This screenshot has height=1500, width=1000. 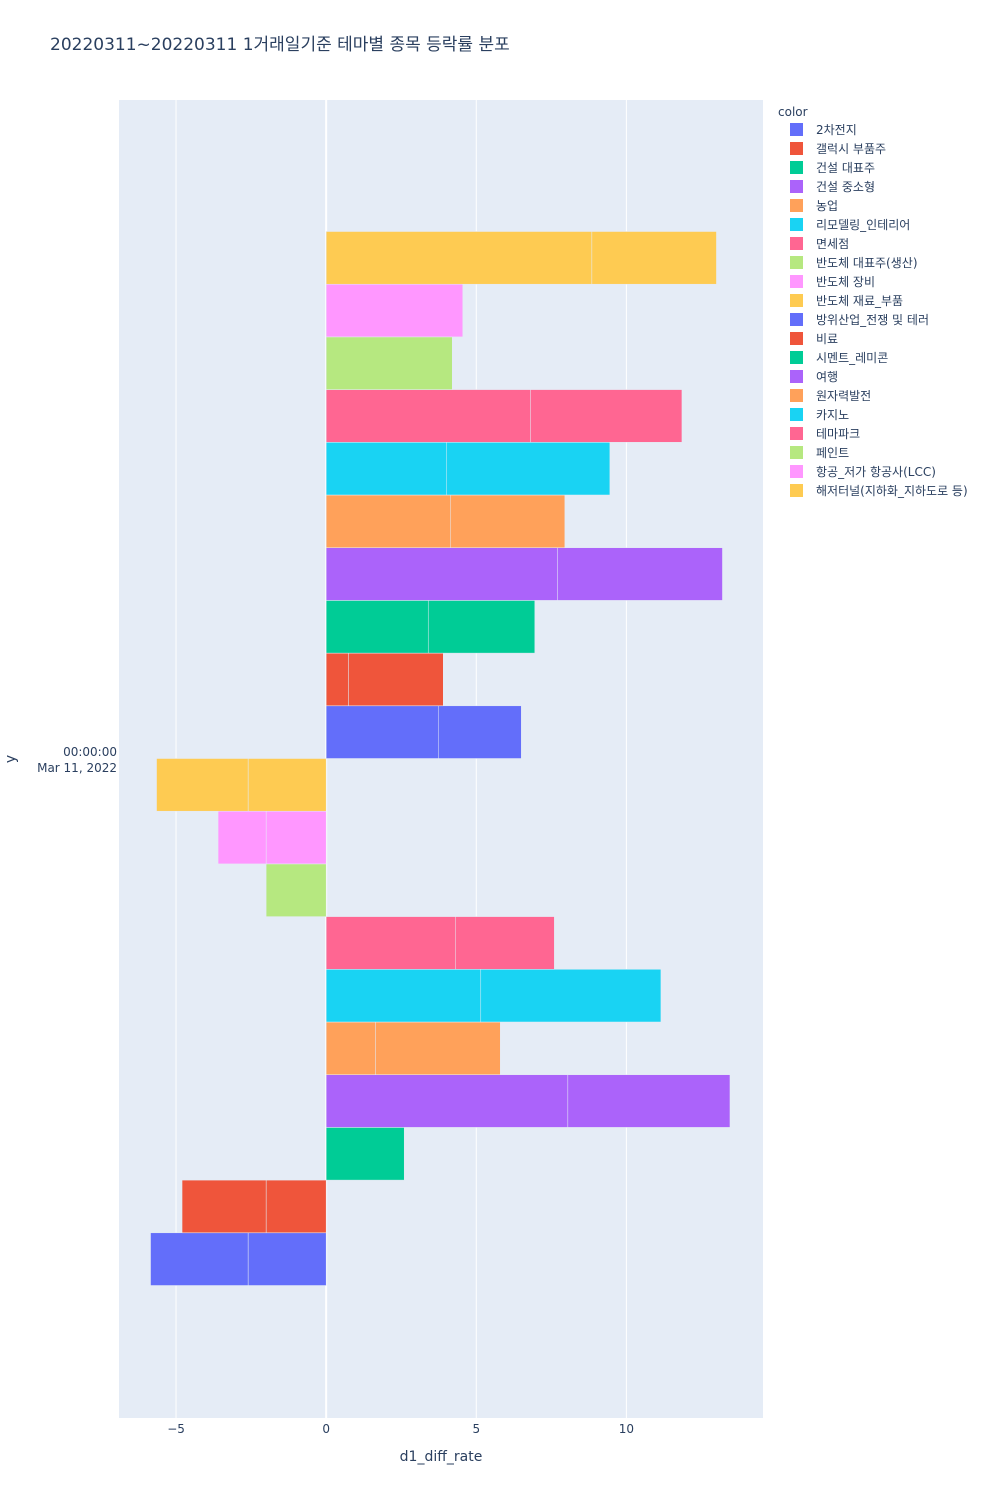 I want to click on legend-label-2: 건설 대표주, so click(x=845, y=168).